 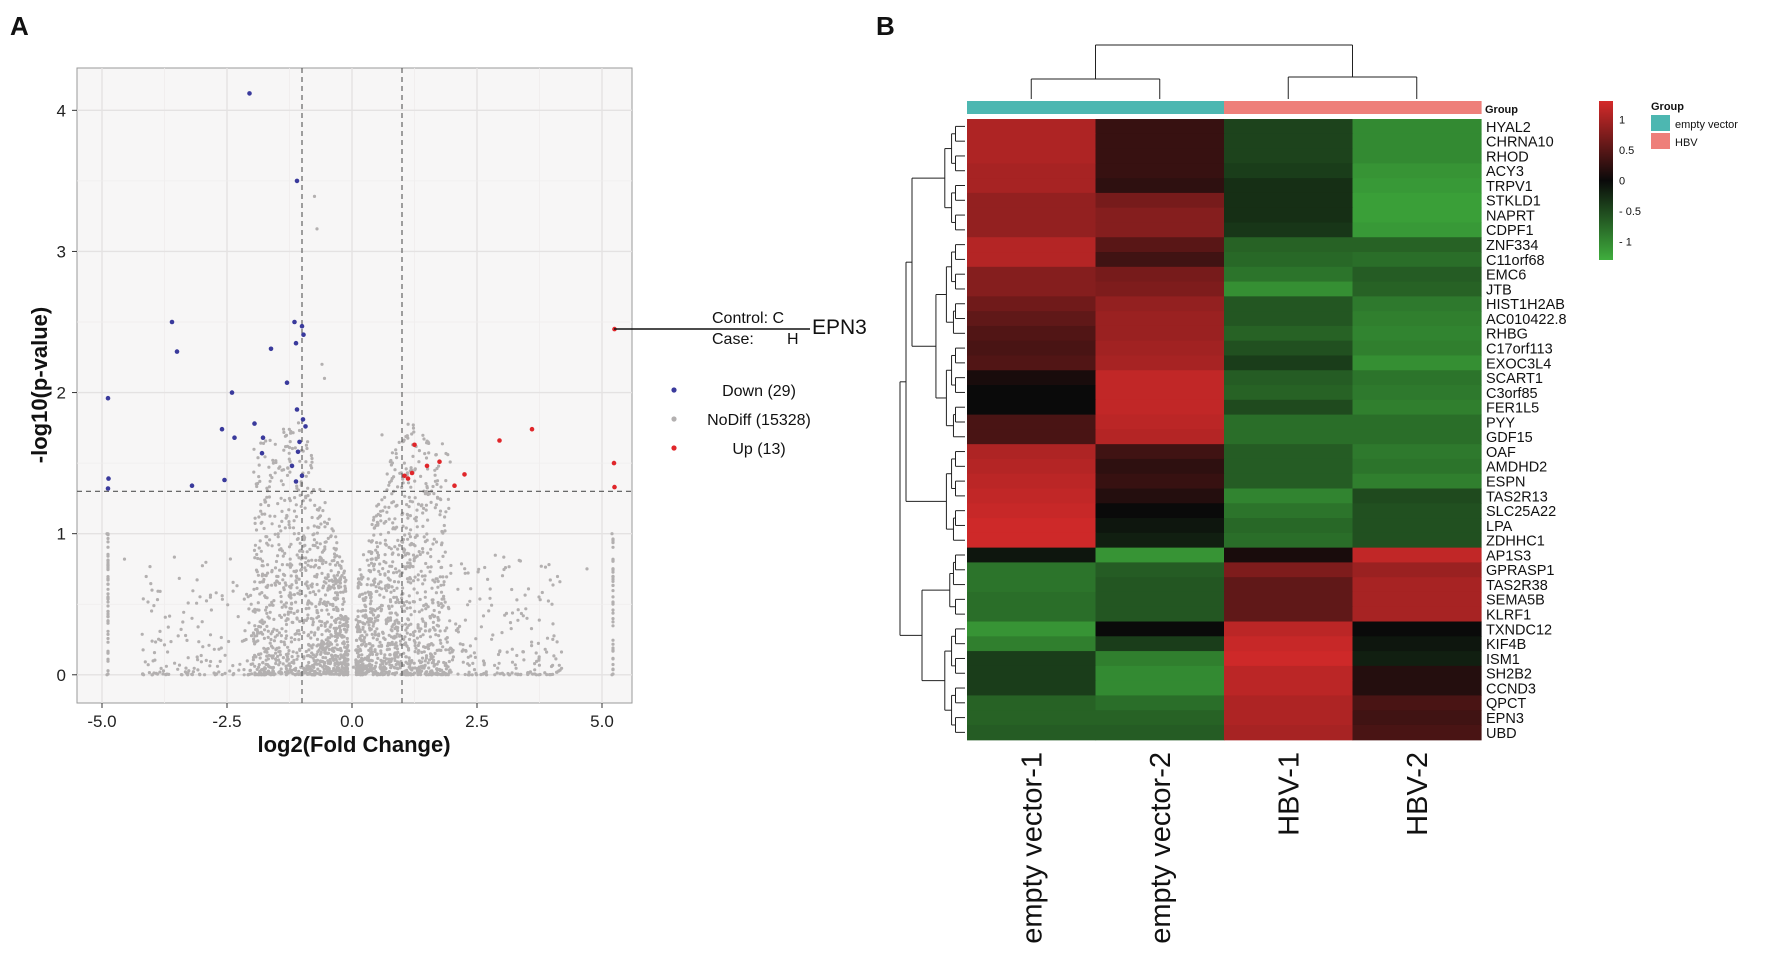 I want to click on column-label: empty vector-1, so click(x=1032, y=848).